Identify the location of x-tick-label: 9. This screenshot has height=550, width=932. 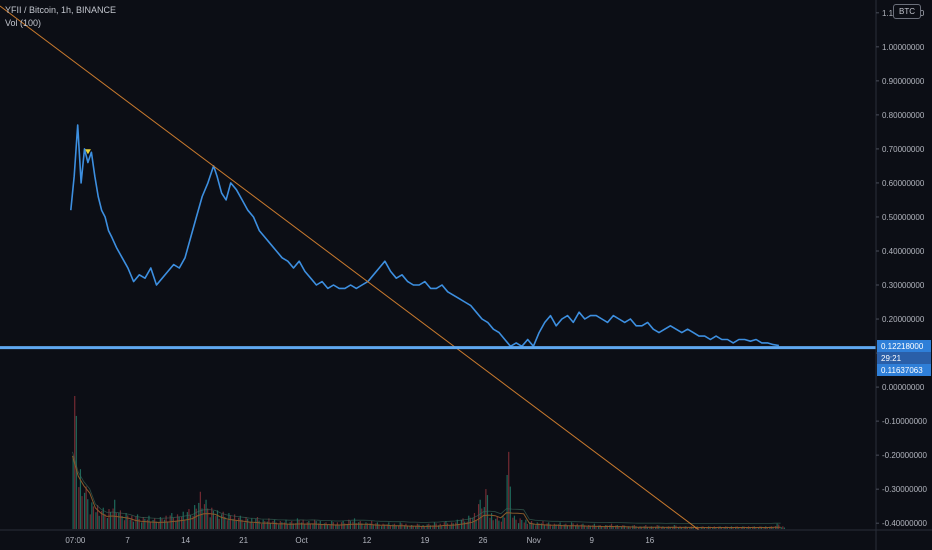
(592, 540).